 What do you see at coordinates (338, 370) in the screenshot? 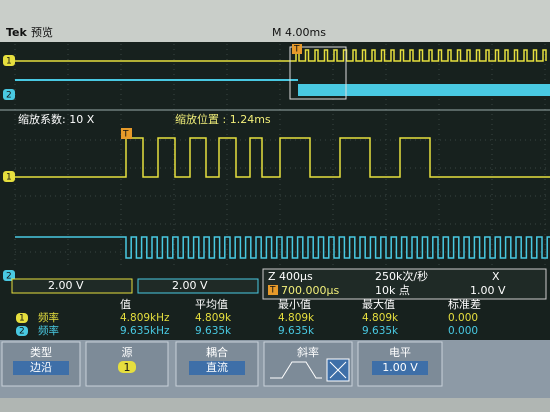
I see `slope-either-icon` at bounding box center [338, 370].